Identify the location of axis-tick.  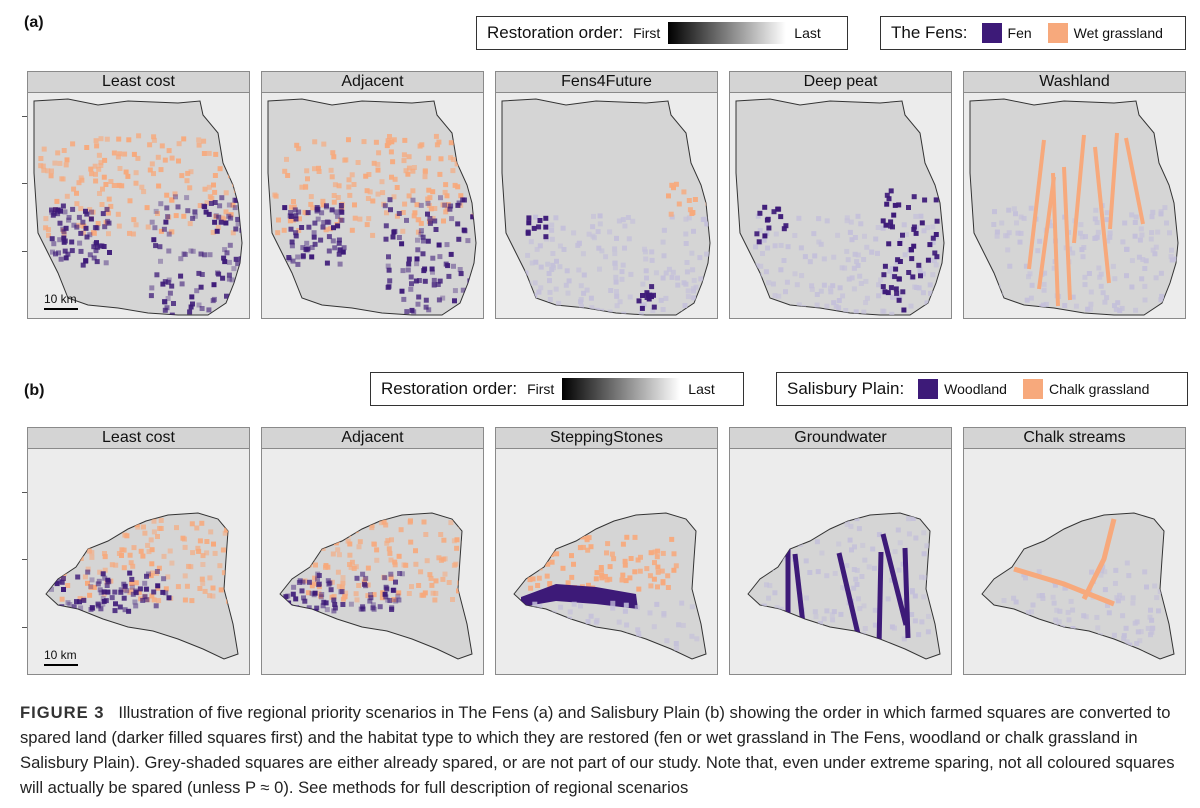
(24, 559).